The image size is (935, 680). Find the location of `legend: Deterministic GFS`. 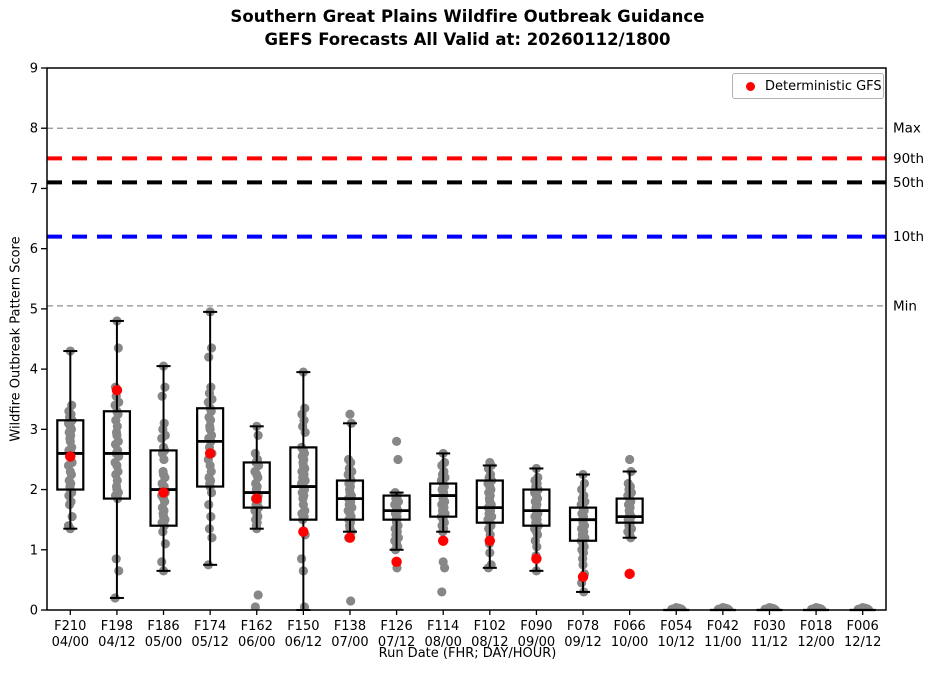

legend: Deterministic GFS is located at coordinates (808, 86).